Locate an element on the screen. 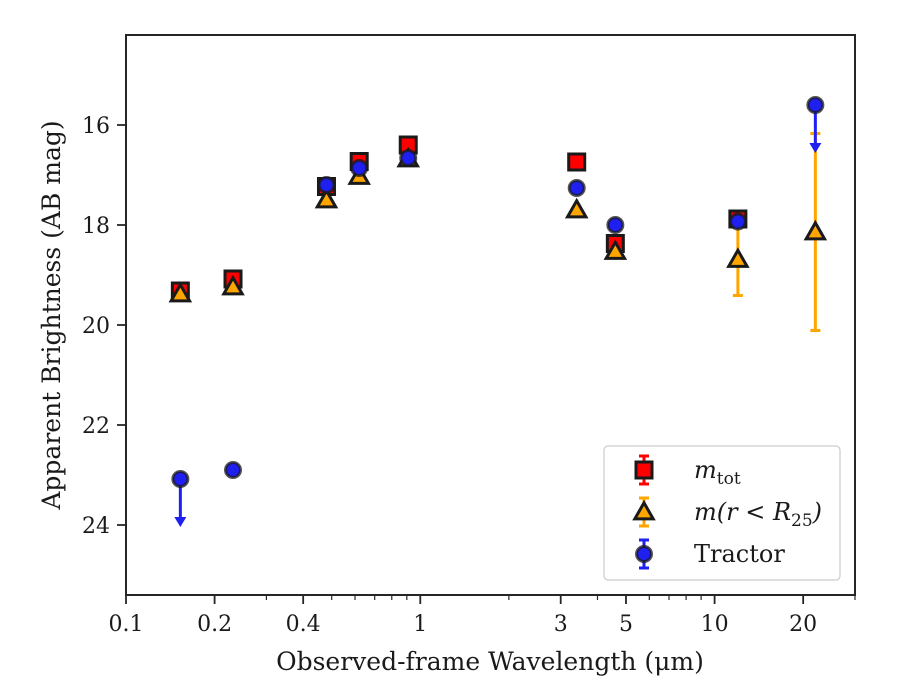 This screenshot has height=700, width=900. legend-box is located at coordinates (722, 513).